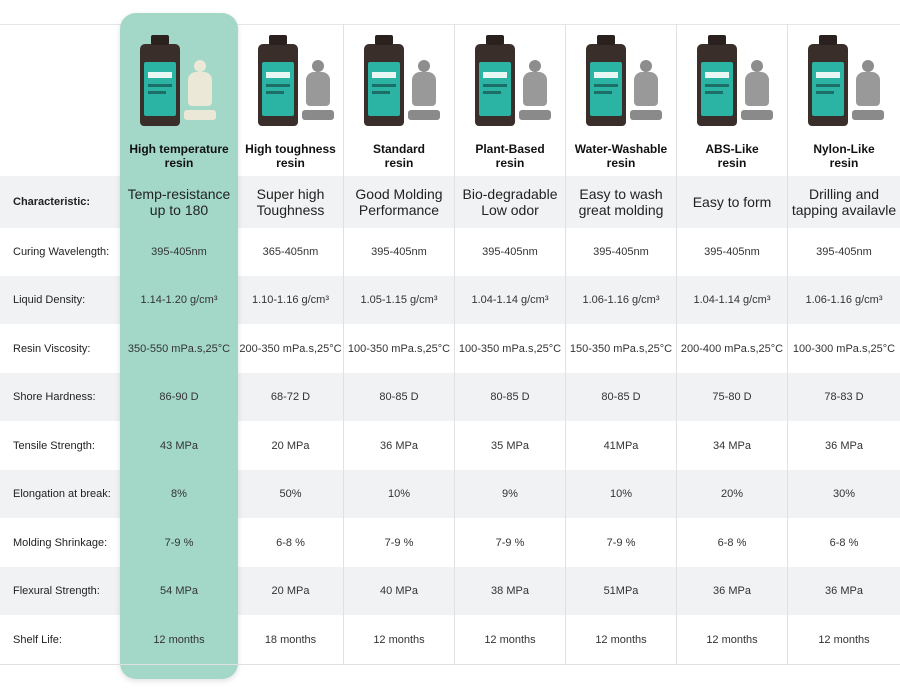 The image size is (900, 696). I want to click on product-name: ABS-Like resin, so click(732, 156).